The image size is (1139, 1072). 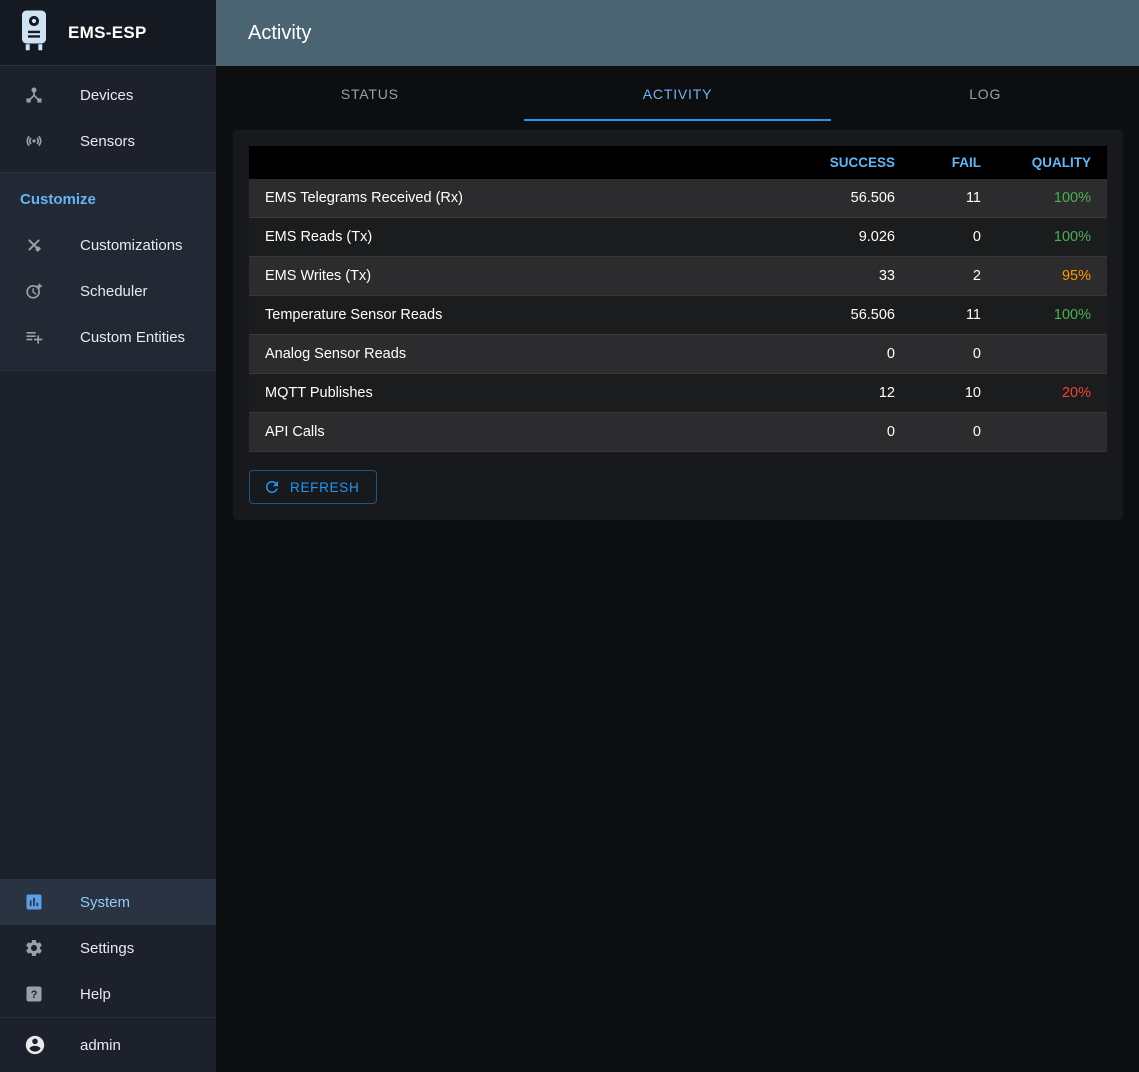 I want to click on table-row: Temperature Sensor Reads 56.506 11 100%, so click(x=678, y=315).